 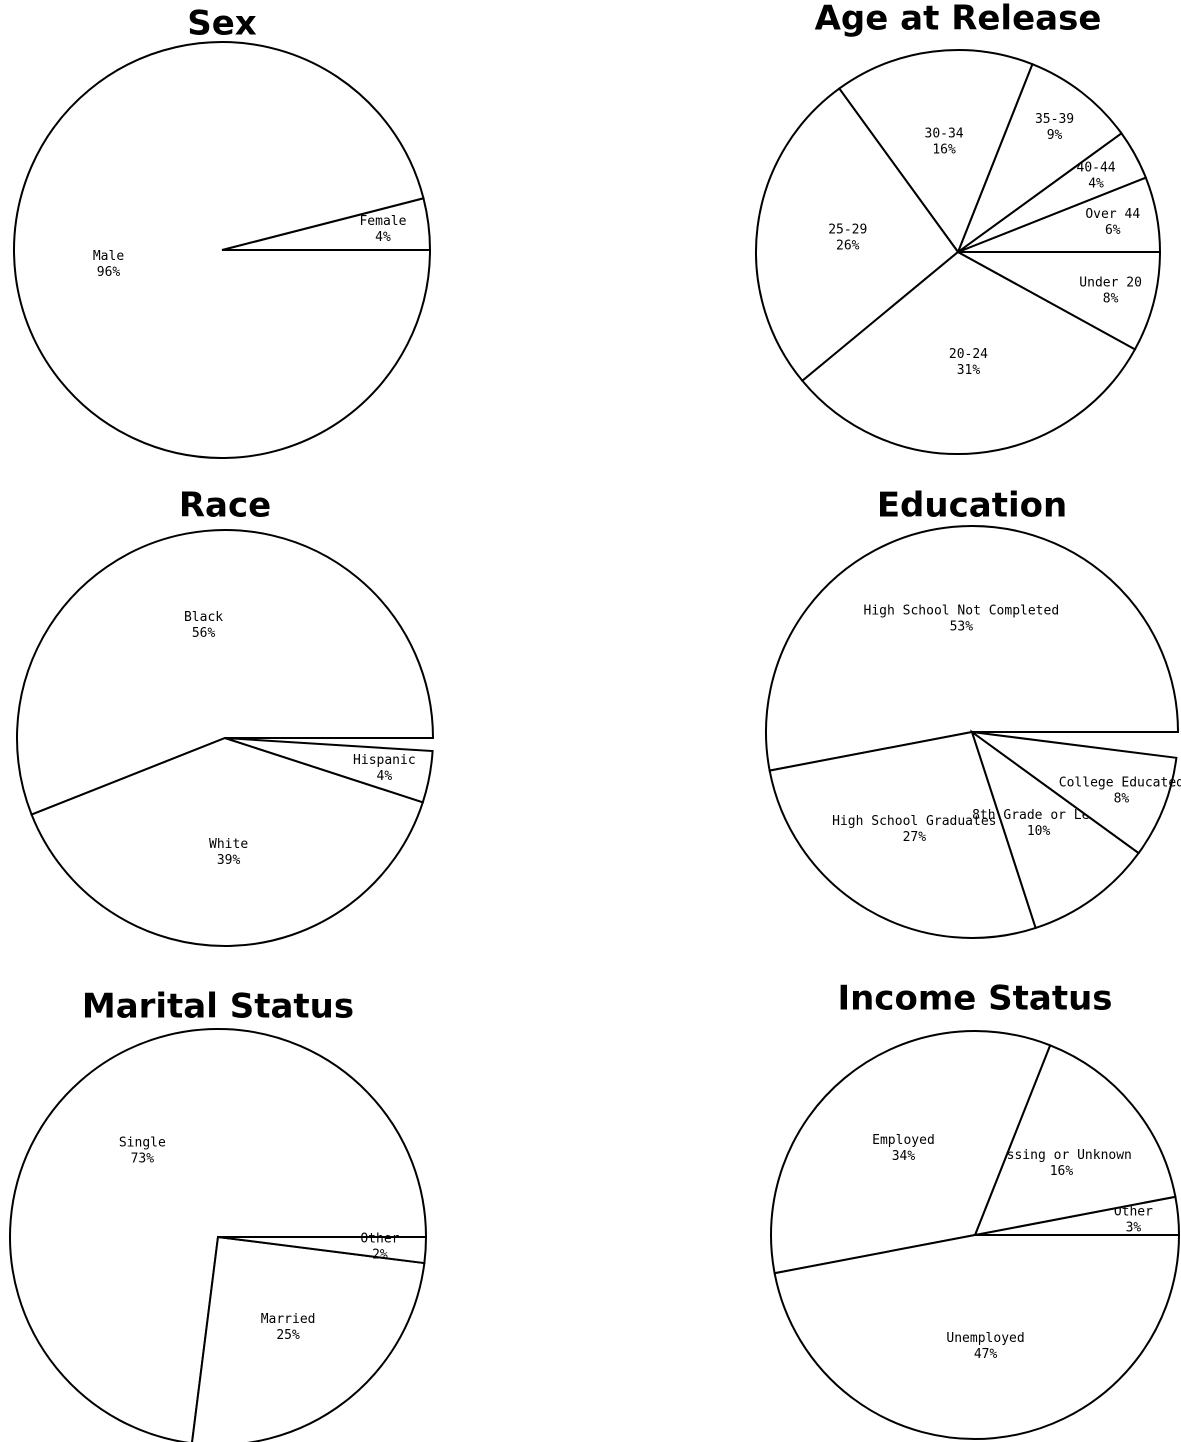 I want to click on slice-label: High School Not Completed, so click(x=962, y=611).